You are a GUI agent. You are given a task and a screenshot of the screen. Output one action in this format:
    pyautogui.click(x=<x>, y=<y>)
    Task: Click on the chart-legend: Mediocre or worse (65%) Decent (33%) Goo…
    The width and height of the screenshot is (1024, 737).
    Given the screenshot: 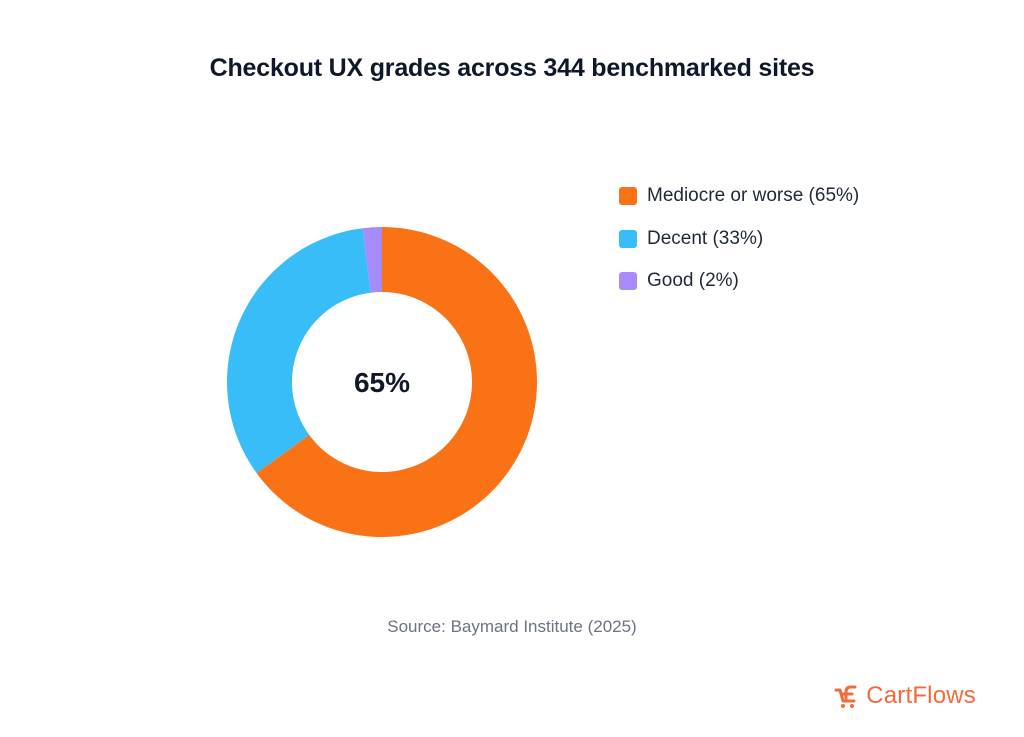 What is the action you would take?
    pyautogui.click(x=739, y=248)
    